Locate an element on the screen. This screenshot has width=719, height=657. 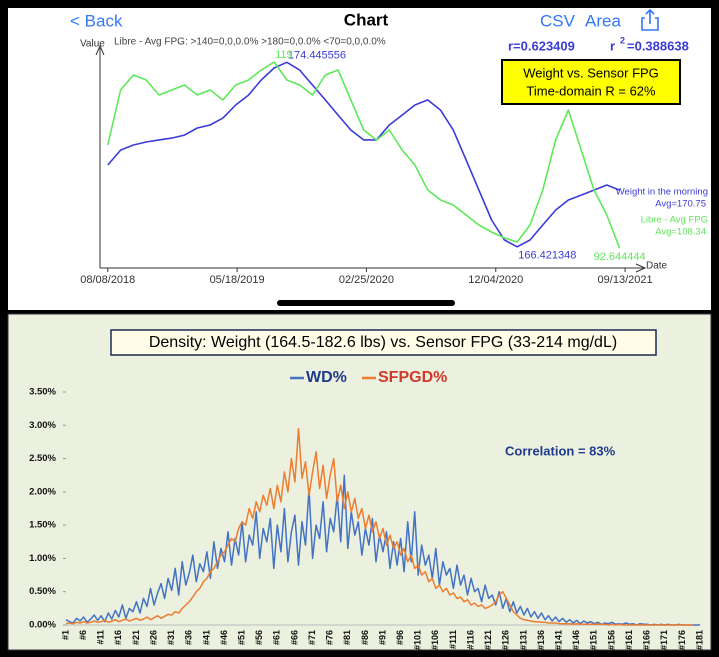
x-tick-label: #181 is located at coordinates (699, 640).